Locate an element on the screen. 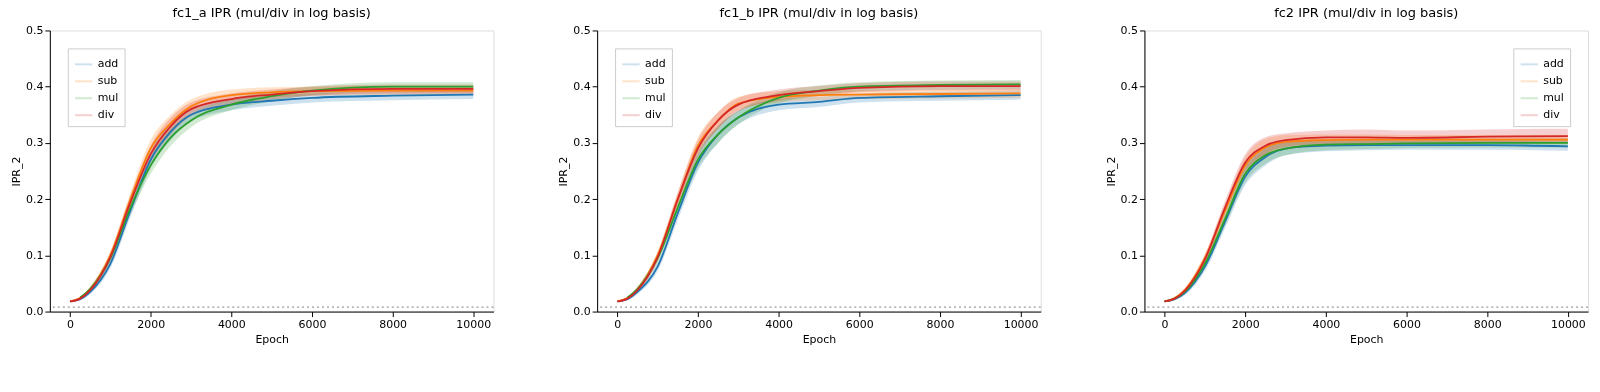 The image size is (1600, 392). chart-title: fc1_b IPR (mul/div in log basis) is located at coordinates (819, 13).